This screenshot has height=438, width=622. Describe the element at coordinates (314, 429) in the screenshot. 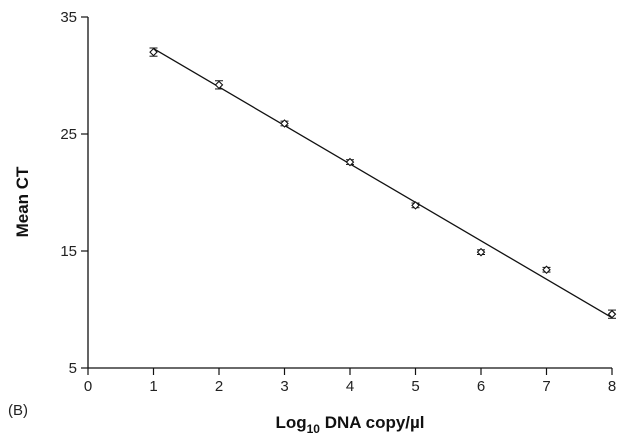

I see `x-axis-title-subscript: 10` at that location.